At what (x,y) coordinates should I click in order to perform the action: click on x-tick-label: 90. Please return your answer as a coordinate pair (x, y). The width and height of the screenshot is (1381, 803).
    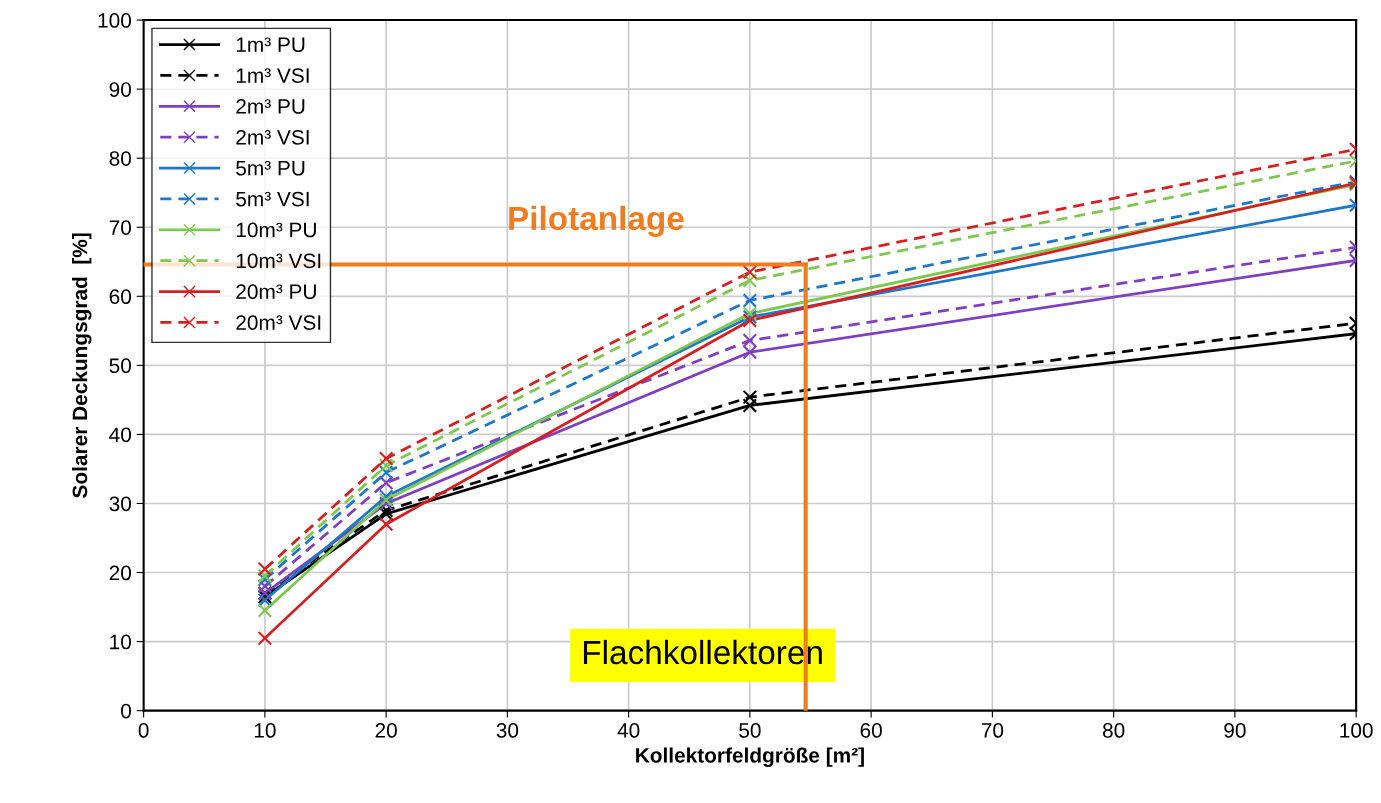
    Looking at the image, I should click on (1235, 730).